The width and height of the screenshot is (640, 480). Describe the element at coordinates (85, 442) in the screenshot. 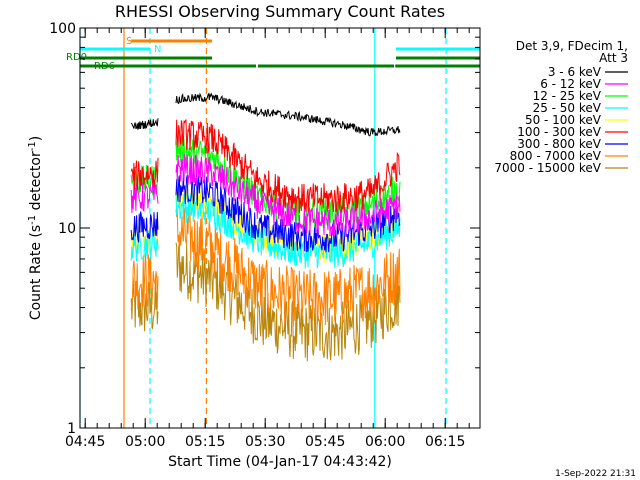

I see `x-tick-label: 04:45` at that location.